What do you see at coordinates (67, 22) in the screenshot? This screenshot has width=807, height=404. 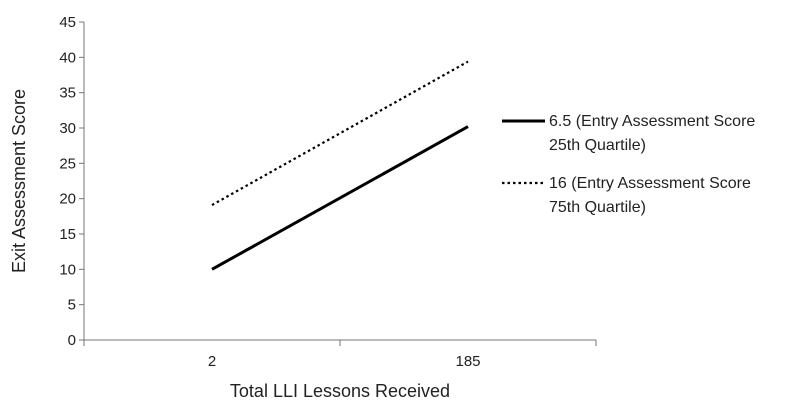 I see `y-tick-label: 45` at bounding box center [67, 22].